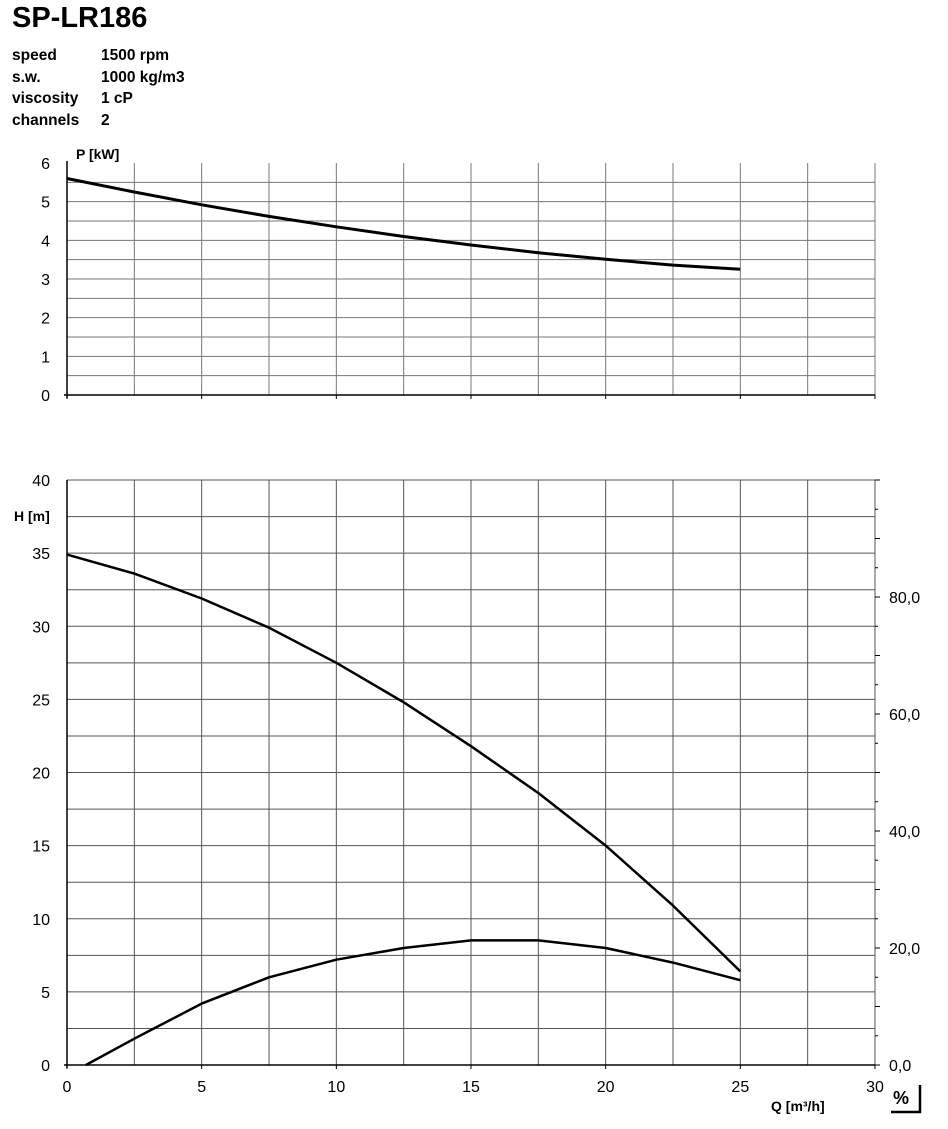 This screenshot has height=1129, width=948. Describe the element at coordinates (98, 121) in the screenshot. I see `spec-row-channels: channels 2` at that location.